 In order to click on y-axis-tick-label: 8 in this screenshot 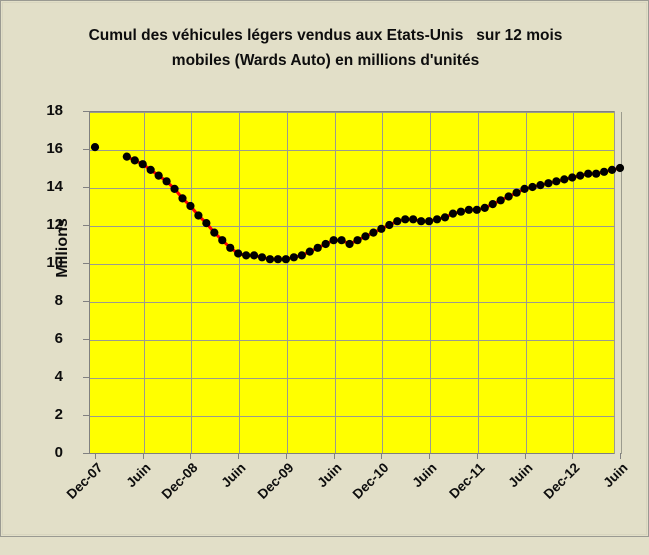, I will do `click(58, 300)`.